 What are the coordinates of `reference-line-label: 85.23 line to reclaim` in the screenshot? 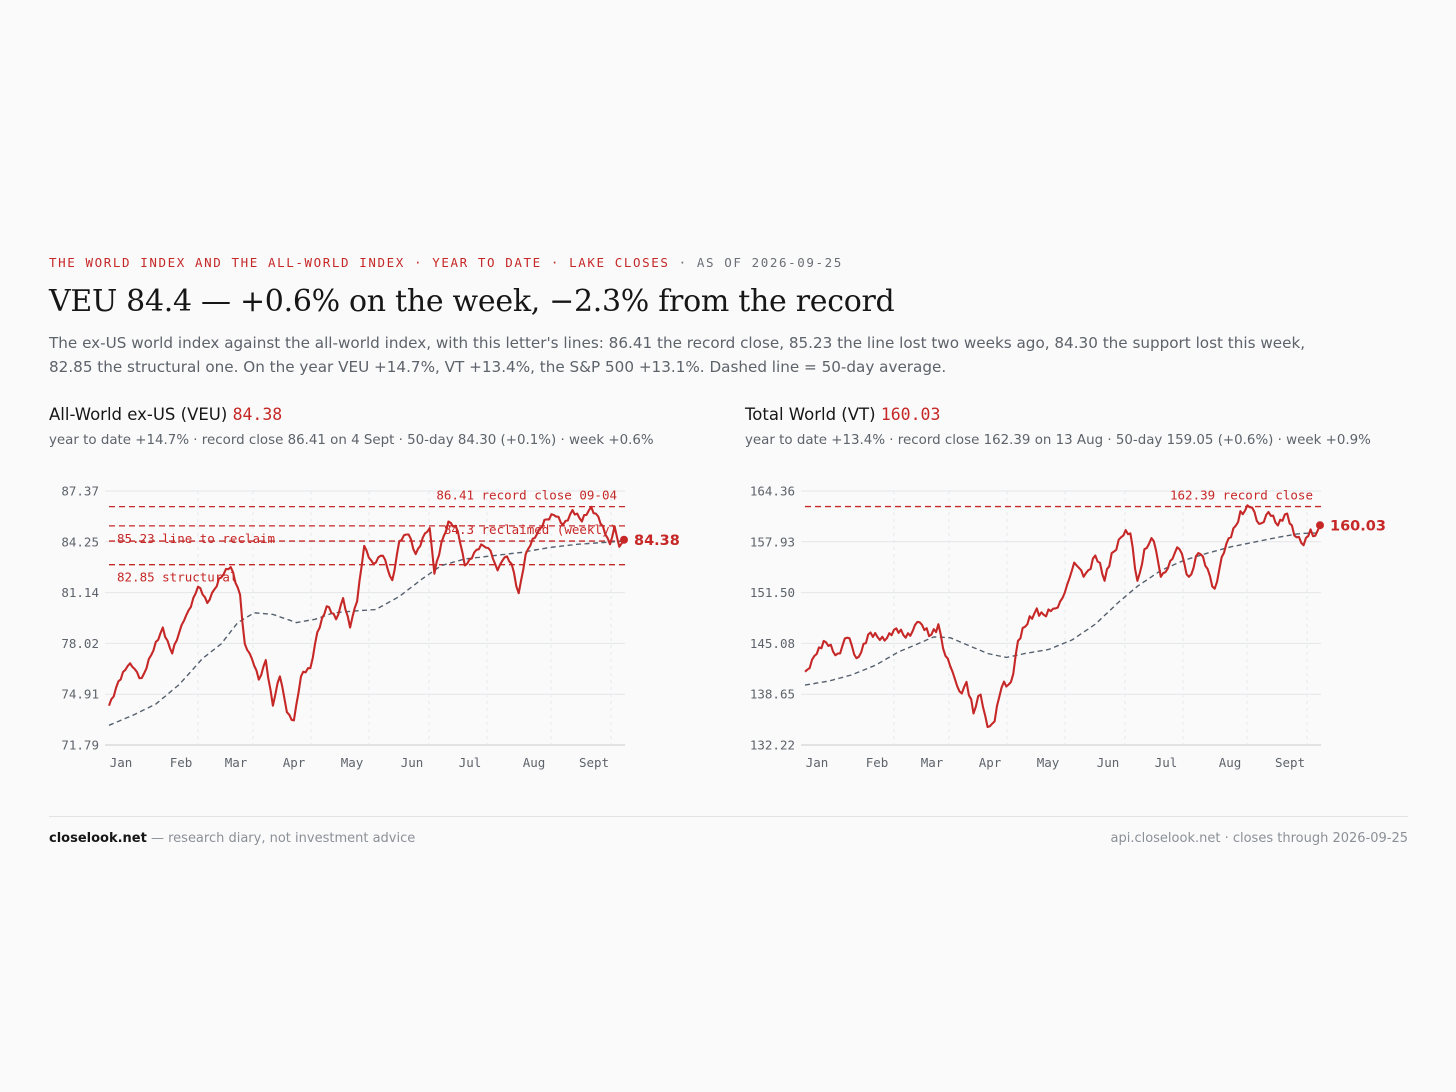 It's located at (196, 538).